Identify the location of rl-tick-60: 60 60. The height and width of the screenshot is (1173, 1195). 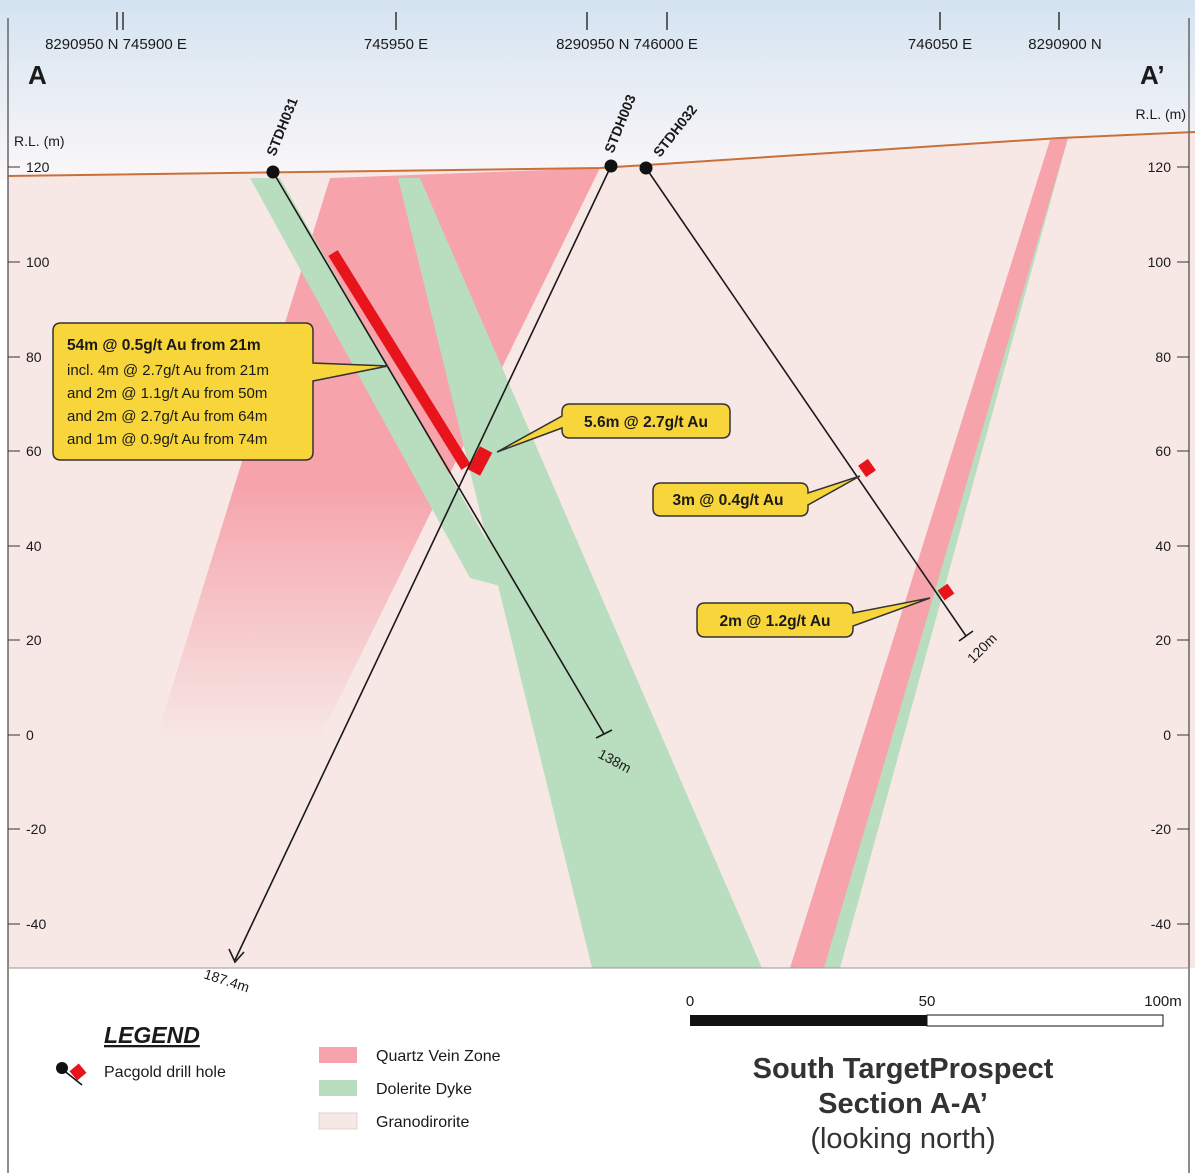
(598, 451).